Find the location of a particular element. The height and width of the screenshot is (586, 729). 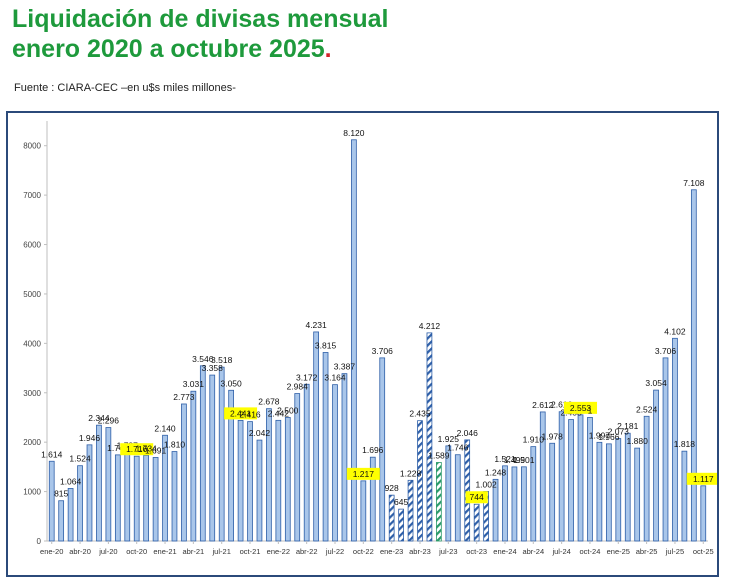

y-tick-label: 5000 is located at coordinates (32, 294).